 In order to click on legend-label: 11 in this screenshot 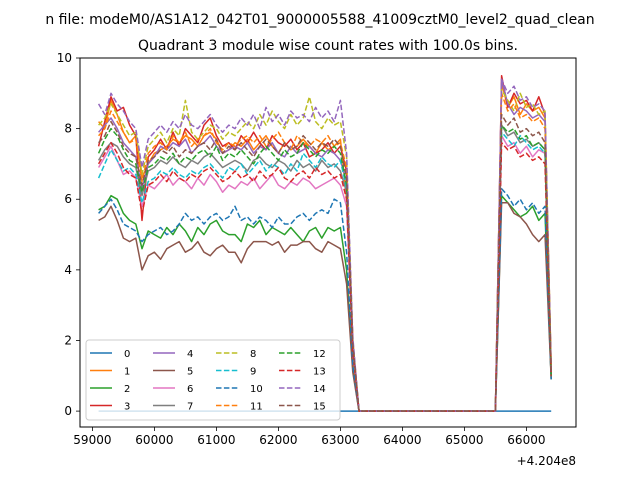, I will do `click(256, 407)`.